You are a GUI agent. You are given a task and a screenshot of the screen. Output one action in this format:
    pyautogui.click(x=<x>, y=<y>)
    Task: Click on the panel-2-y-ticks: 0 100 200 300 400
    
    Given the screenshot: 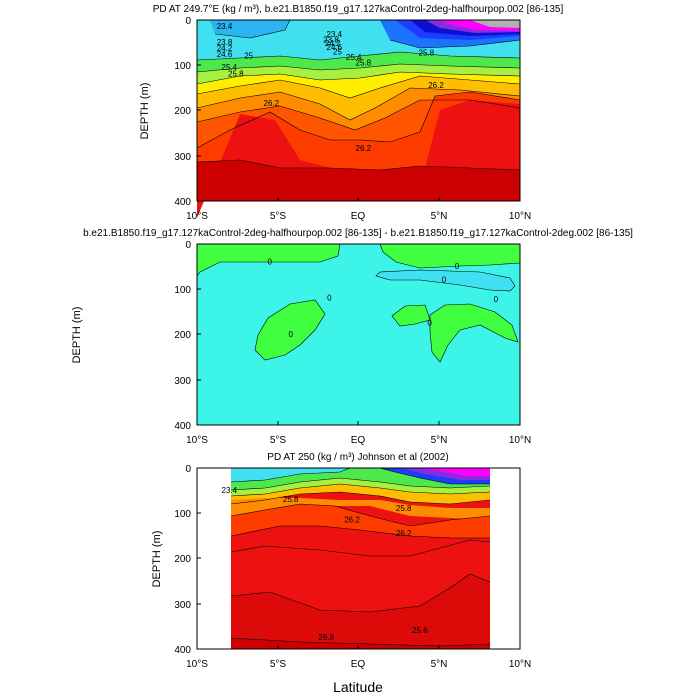 What is the action you would take?
    pyautogui.click(x=187, y=336)
    